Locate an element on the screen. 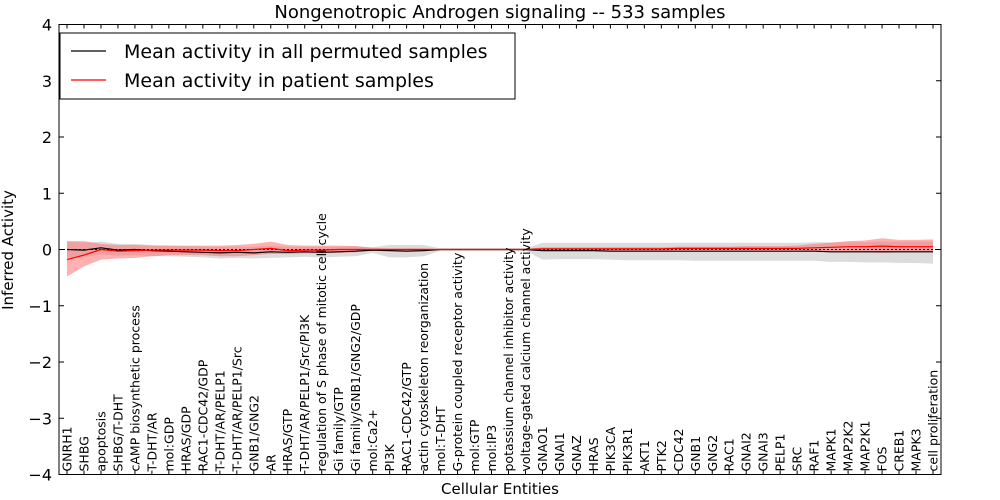  x-tick-label: cAMP biosynthetic process is located at coordinates (134, 388).